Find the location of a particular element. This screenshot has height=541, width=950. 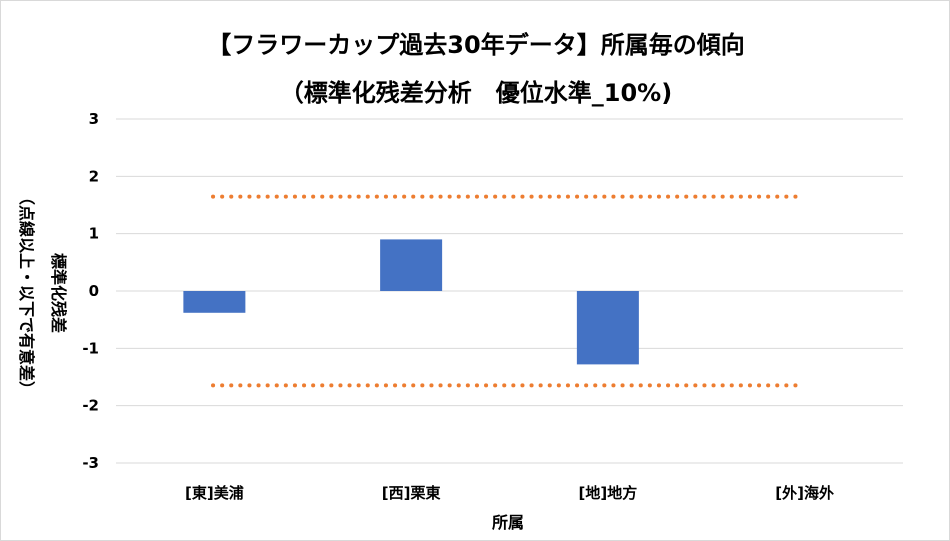

x-category-label: [地]地方 is located at coordinates (608, 493).